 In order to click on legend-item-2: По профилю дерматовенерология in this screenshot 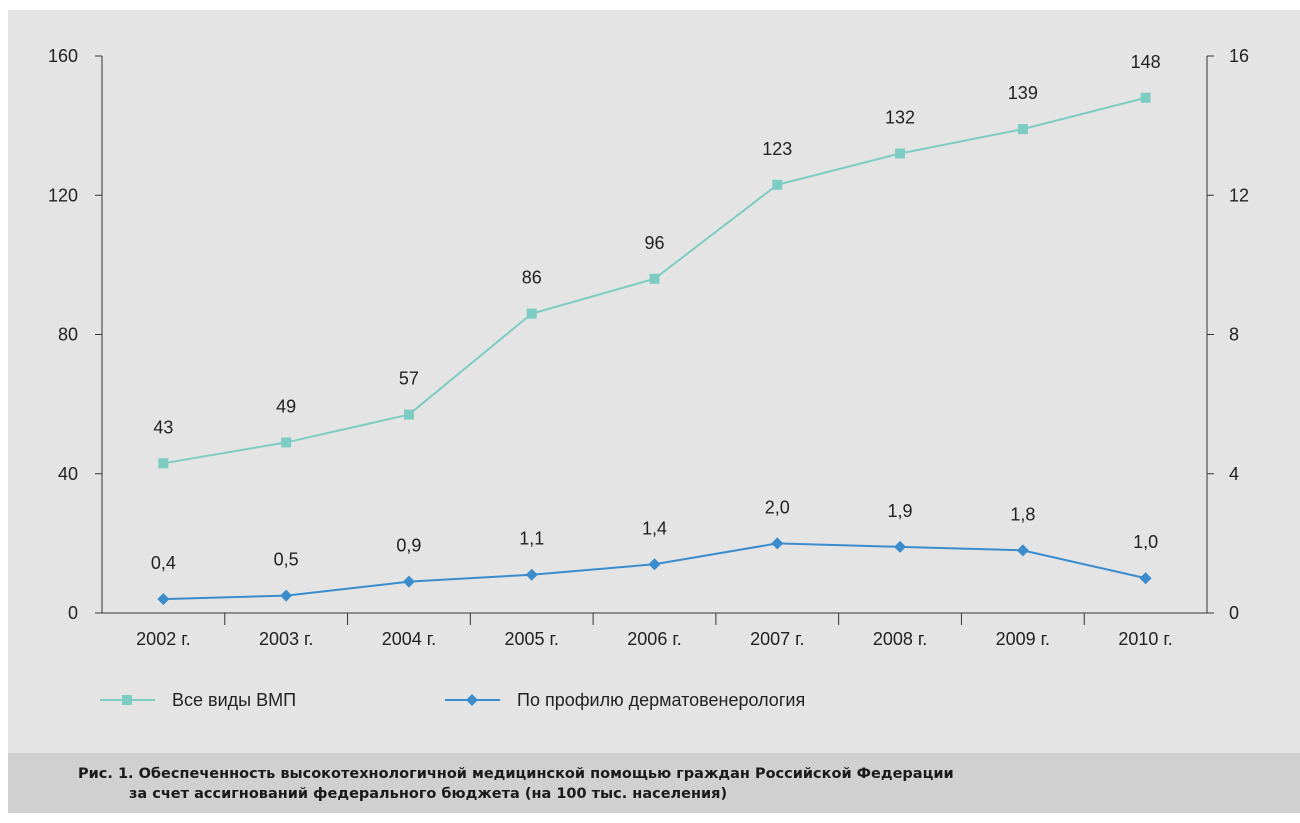, I will do `click(625, 700)`.